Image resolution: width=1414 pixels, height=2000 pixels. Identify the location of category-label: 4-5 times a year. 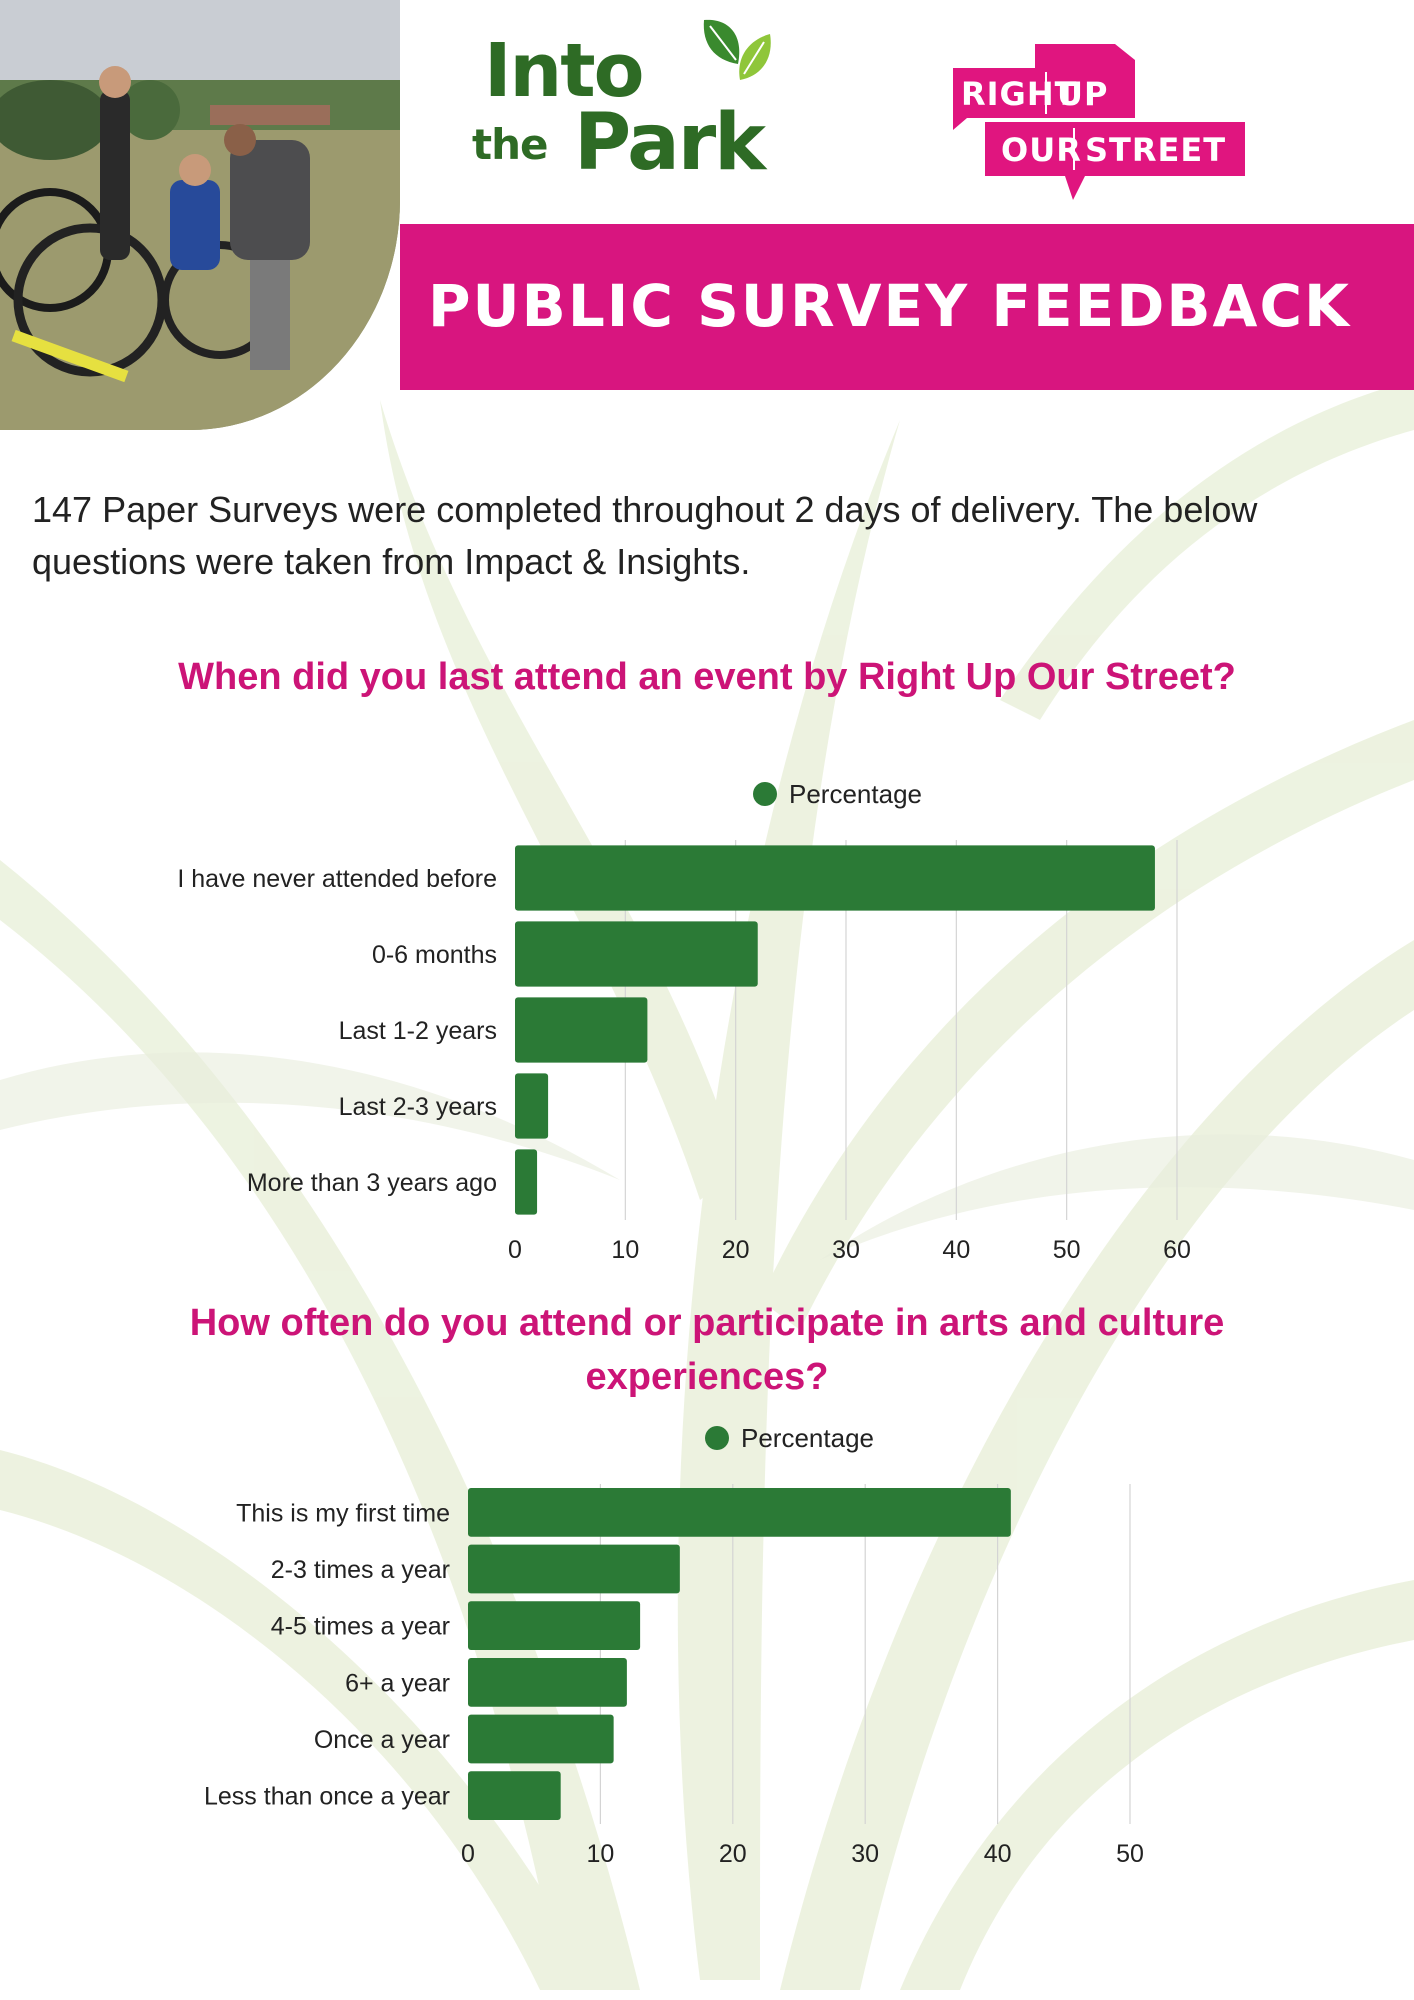
(360, 1627).